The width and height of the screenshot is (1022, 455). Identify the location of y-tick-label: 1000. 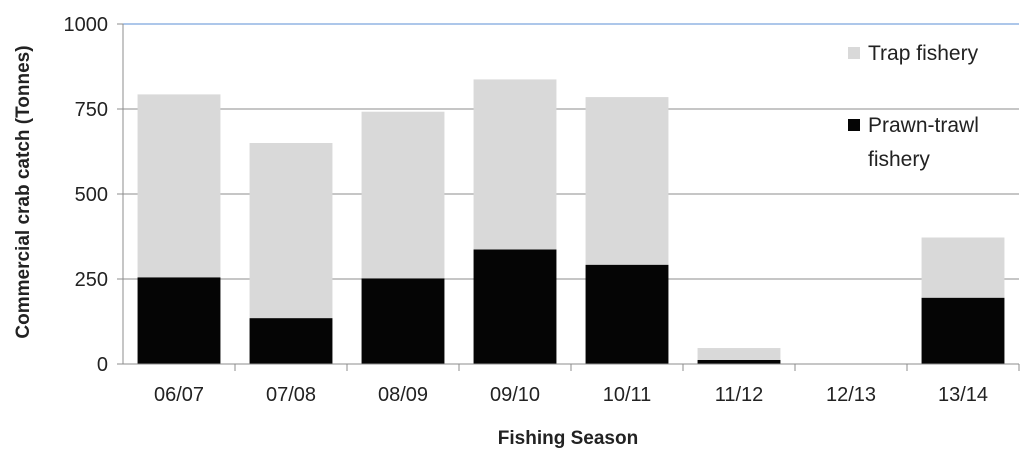
(86, 25).